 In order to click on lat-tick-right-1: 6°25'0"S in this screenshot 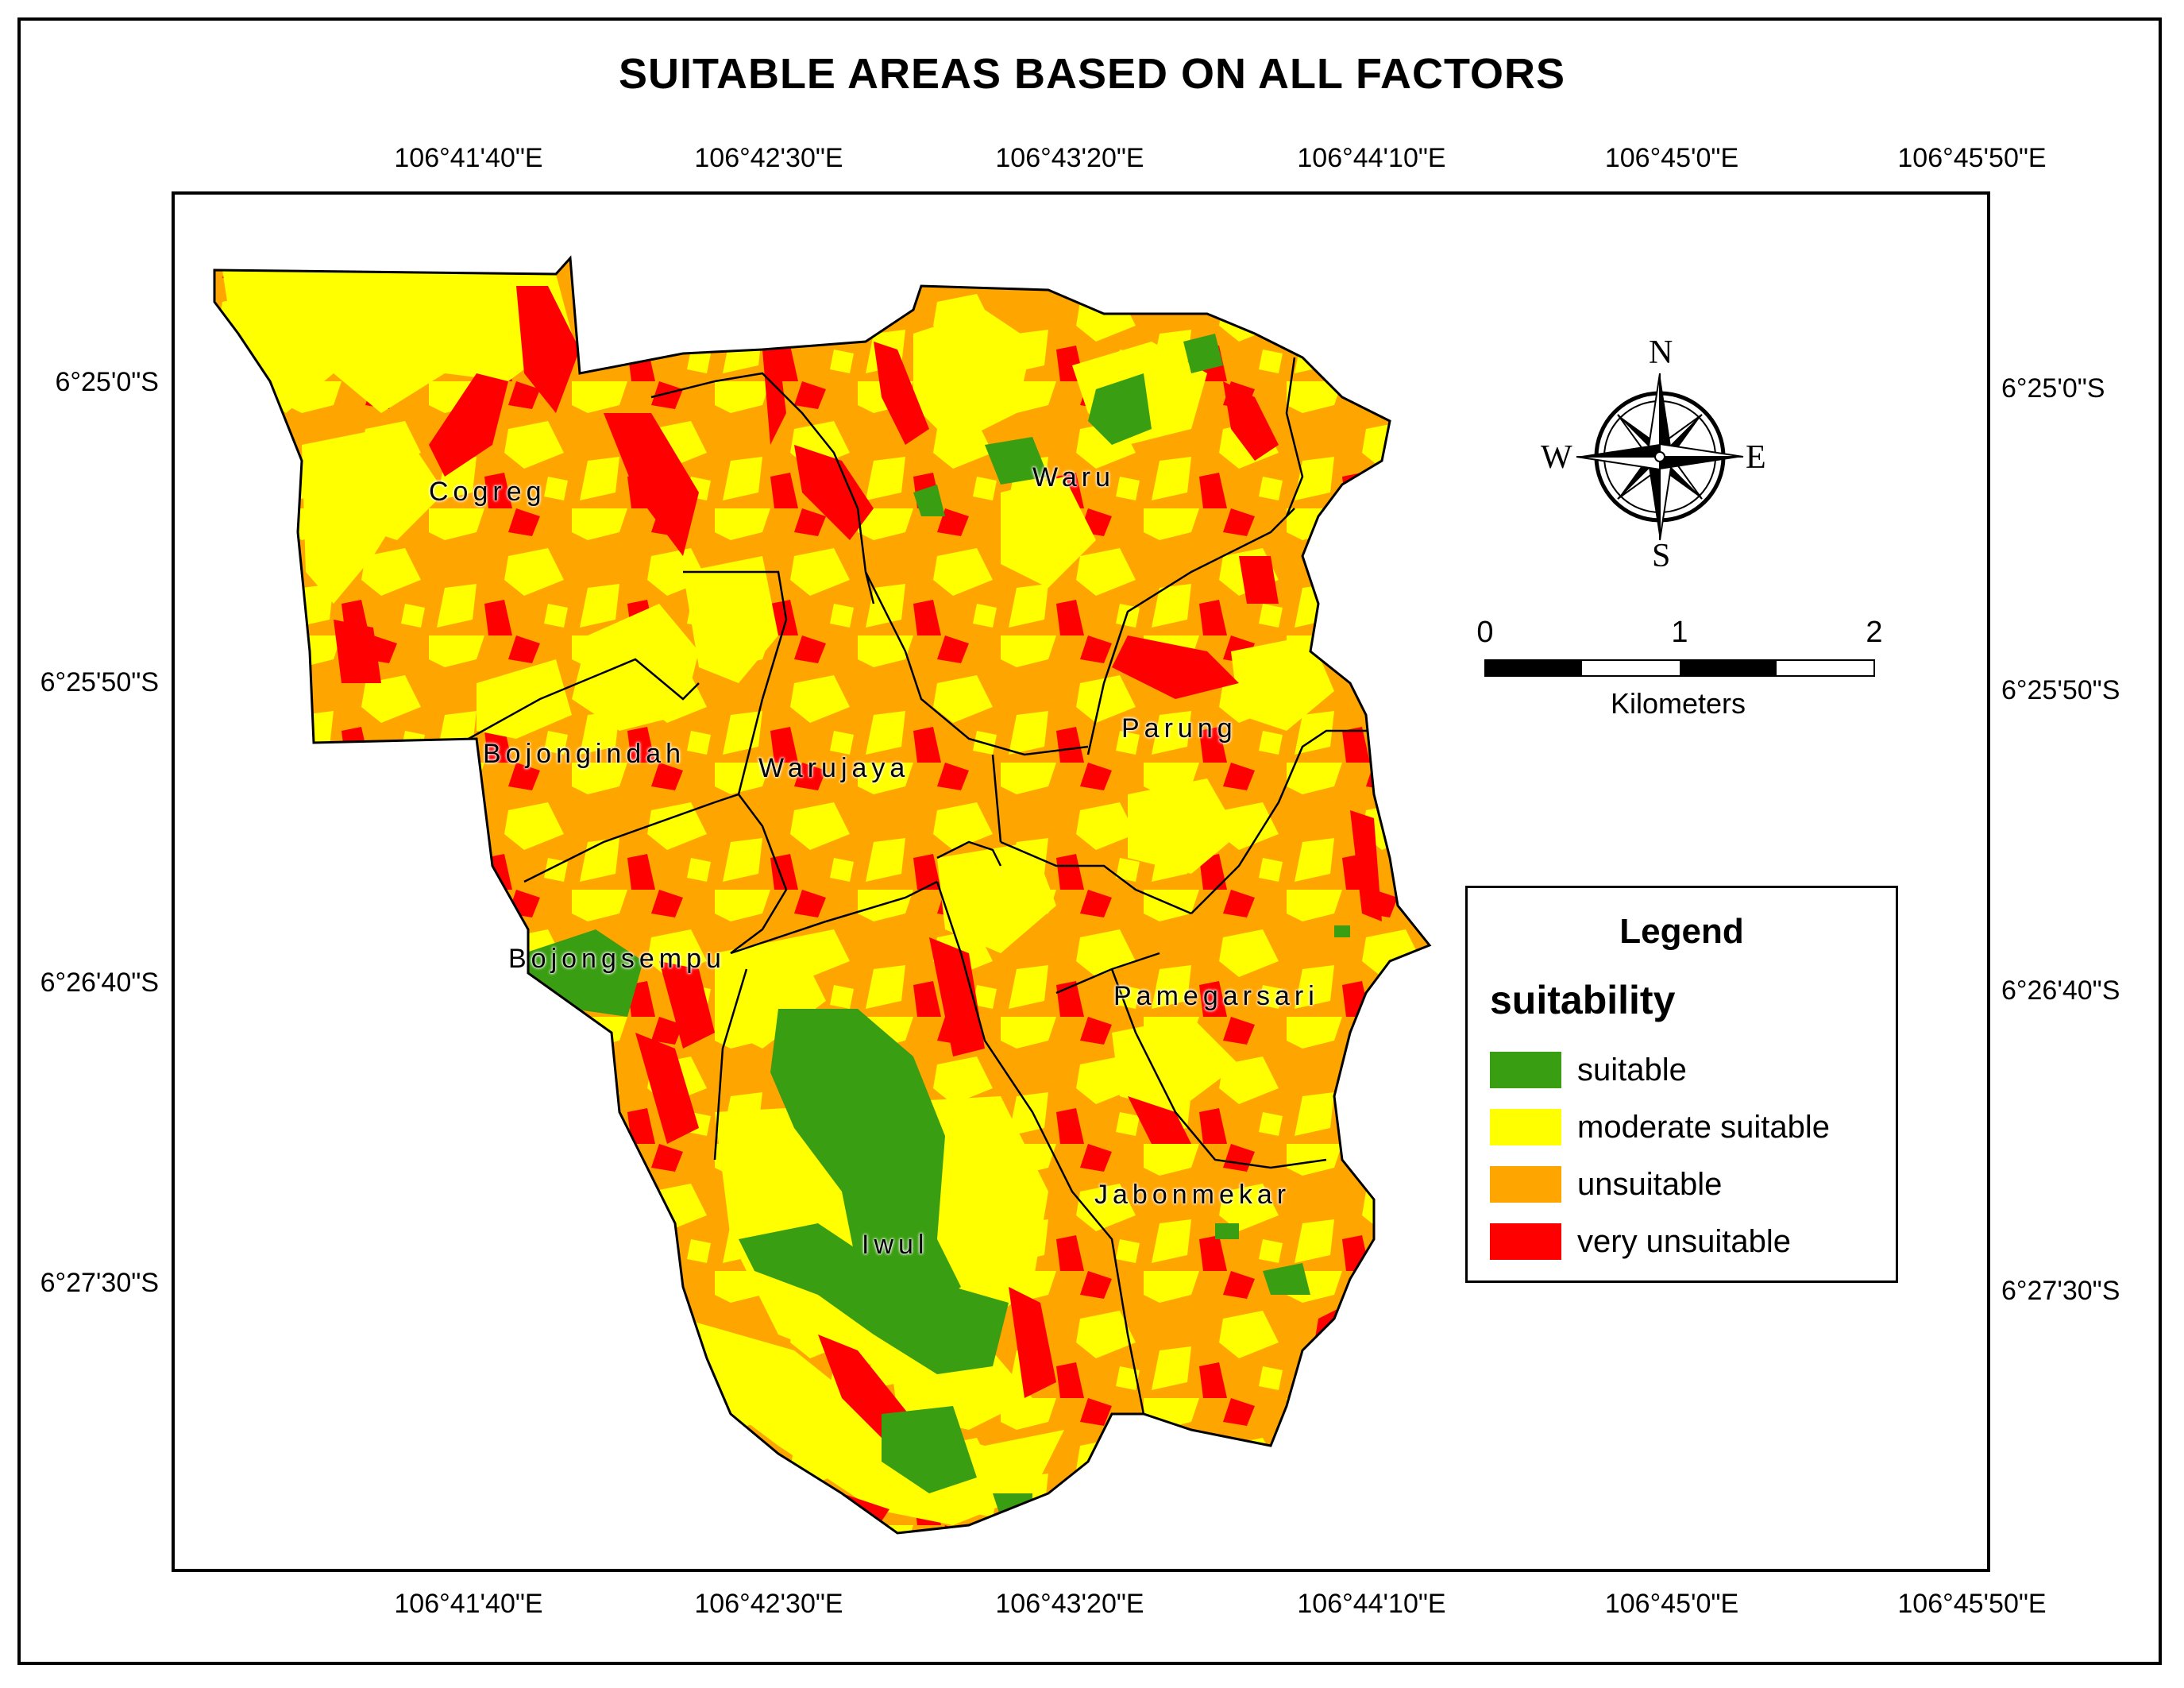, I will do `click(2053, 388)`.